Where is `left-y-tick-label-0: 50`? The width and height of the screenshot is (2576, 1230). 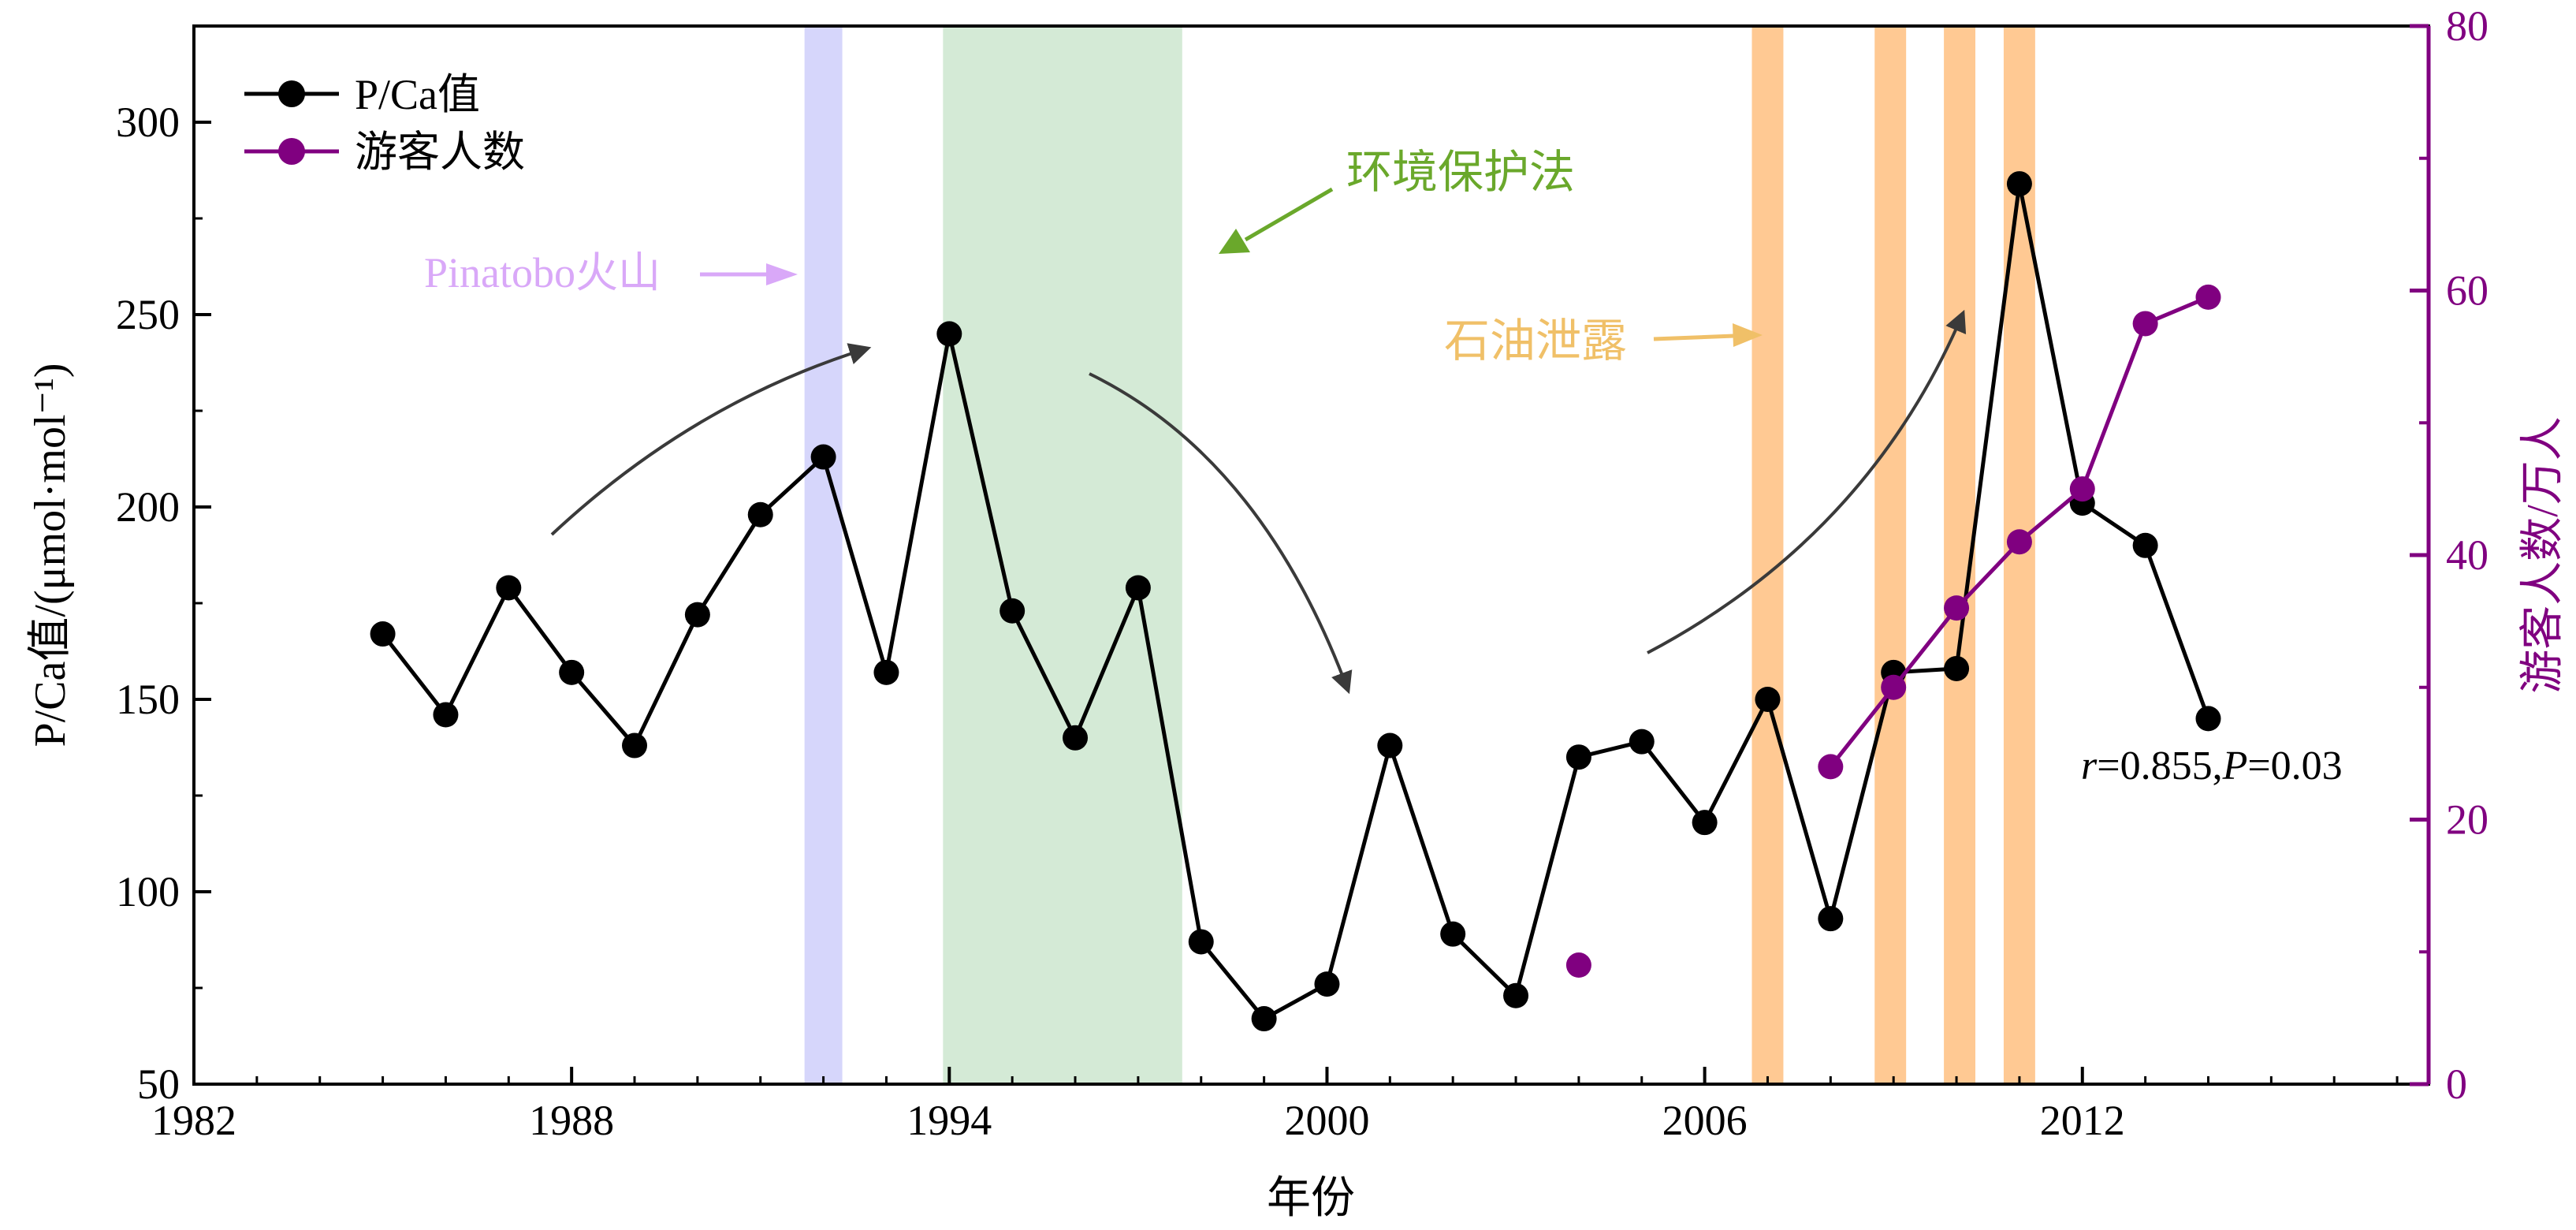 left-y-tick-label-0: 50 is located at coordinates (158, 1084).